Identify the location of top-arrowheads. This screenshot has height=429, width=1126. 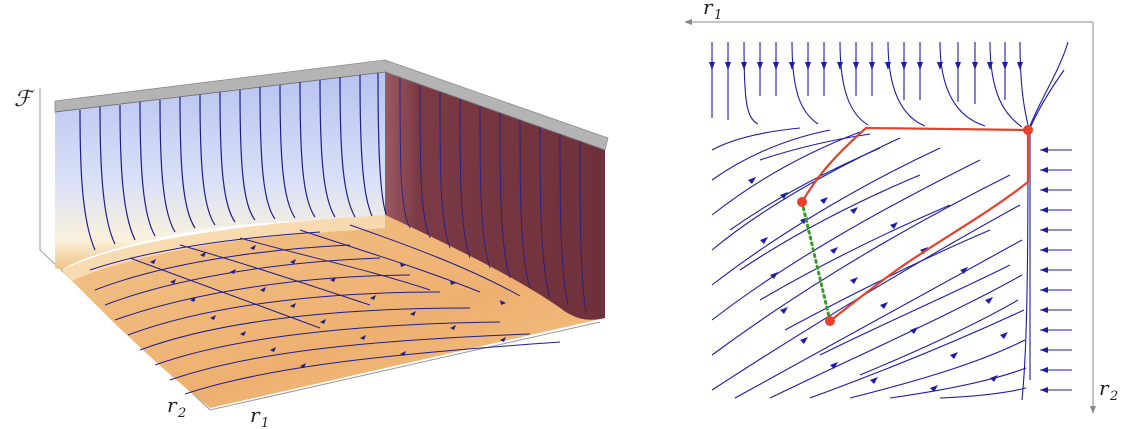
(866, 66).